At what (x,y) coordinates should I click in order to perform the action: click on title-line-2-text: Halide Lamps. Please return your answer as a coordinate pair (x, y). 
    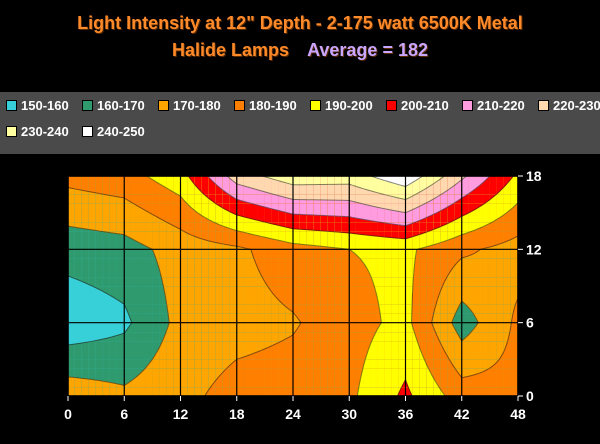
    Looking at the image, I should click on (231, 50).